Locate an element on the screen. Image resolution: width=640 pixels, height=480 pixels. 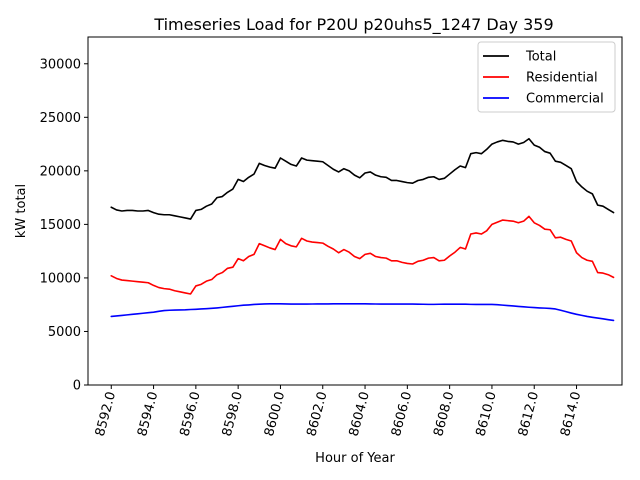
legend-label-residential: Residential is located at coordinates (562, 78).